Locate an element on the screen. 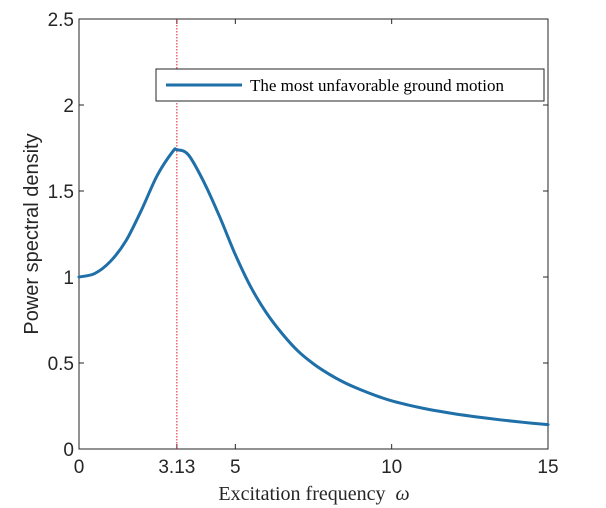 The height and width of the screenshot is (508, 606). y-tick-labels: 0 0.5 1 1.5 2 2.5 is located at coordinates (61, 235).